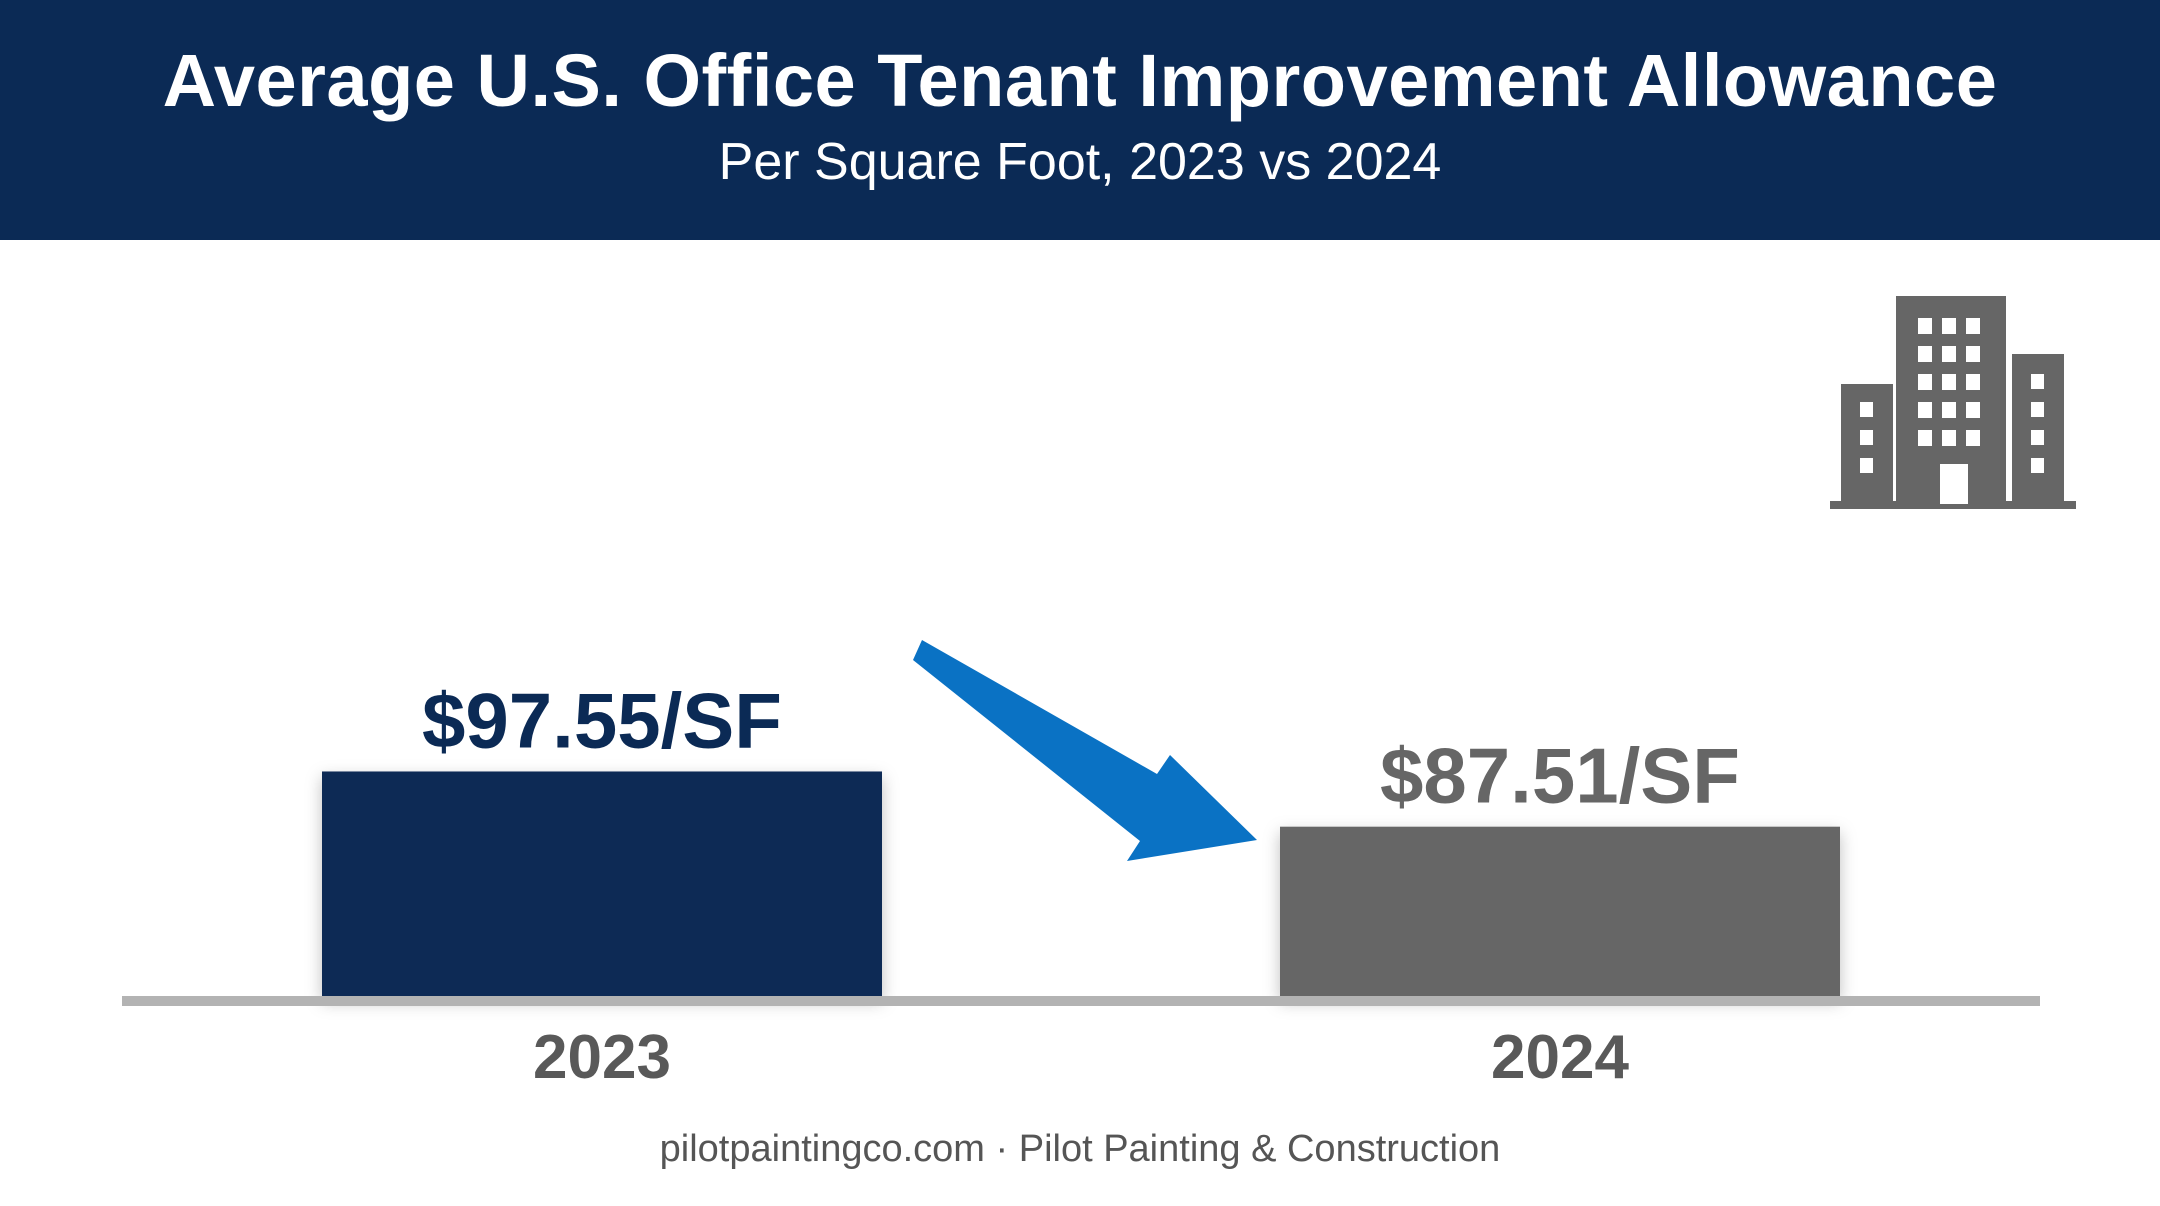 The height and width of the screenshot is (1206, 2160). I want to click on x-tick-label-2023: 2023, so click(602, 1057).